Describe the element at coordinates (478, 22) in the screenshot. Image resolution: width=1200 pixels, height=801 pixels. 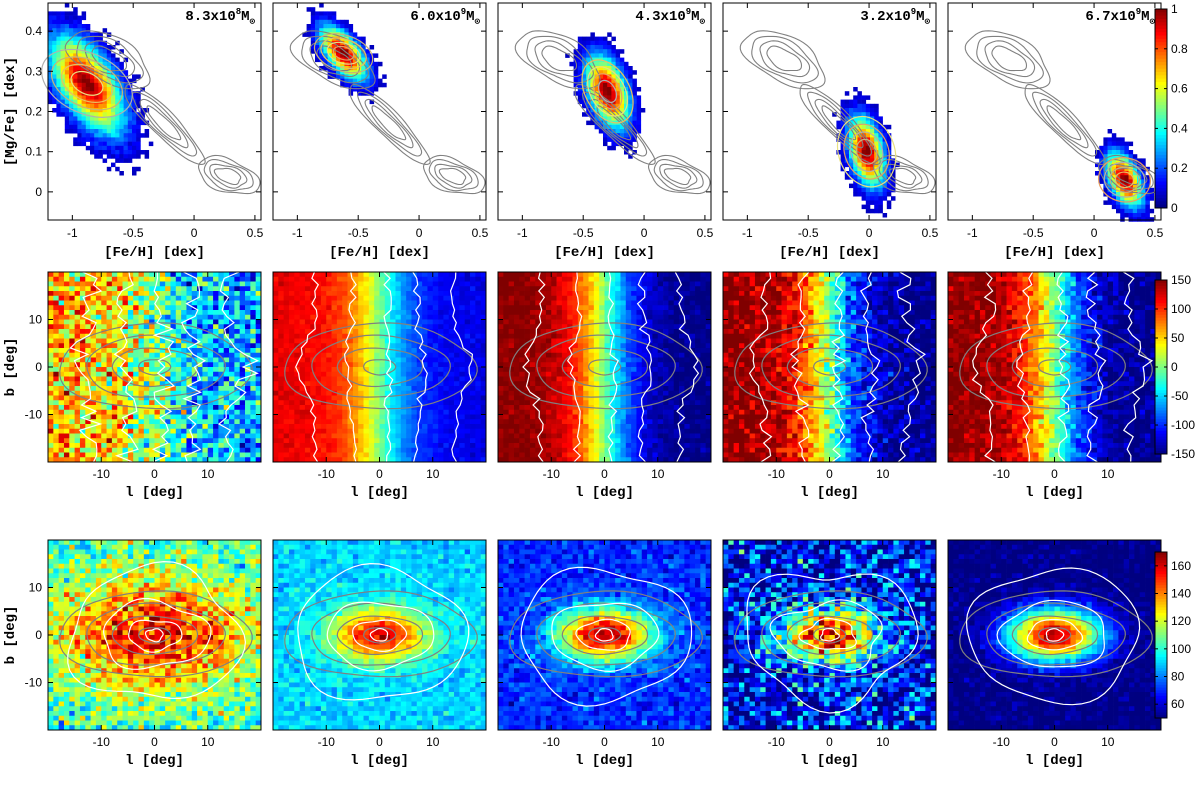
I see `sun-symbol: ⊙` at that location.